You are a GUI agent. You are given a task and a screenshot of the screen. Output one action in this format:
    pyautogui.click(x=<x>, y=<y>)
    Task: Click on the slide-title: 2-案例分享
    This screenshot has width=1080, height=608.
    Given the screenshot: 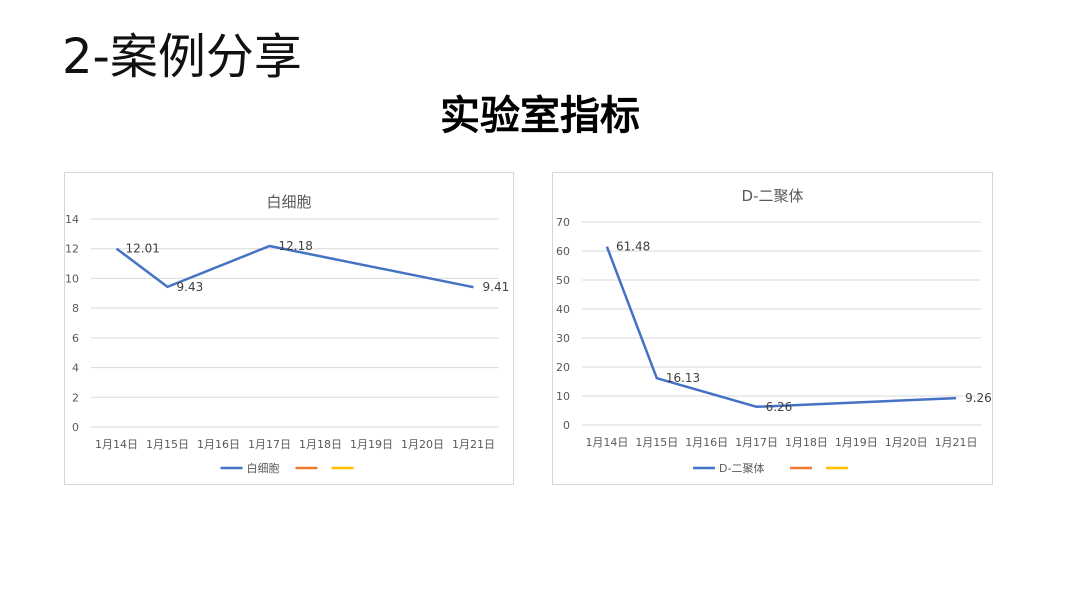 What is the action you would take?
    pyautogui.click(x=182, y=57)
    